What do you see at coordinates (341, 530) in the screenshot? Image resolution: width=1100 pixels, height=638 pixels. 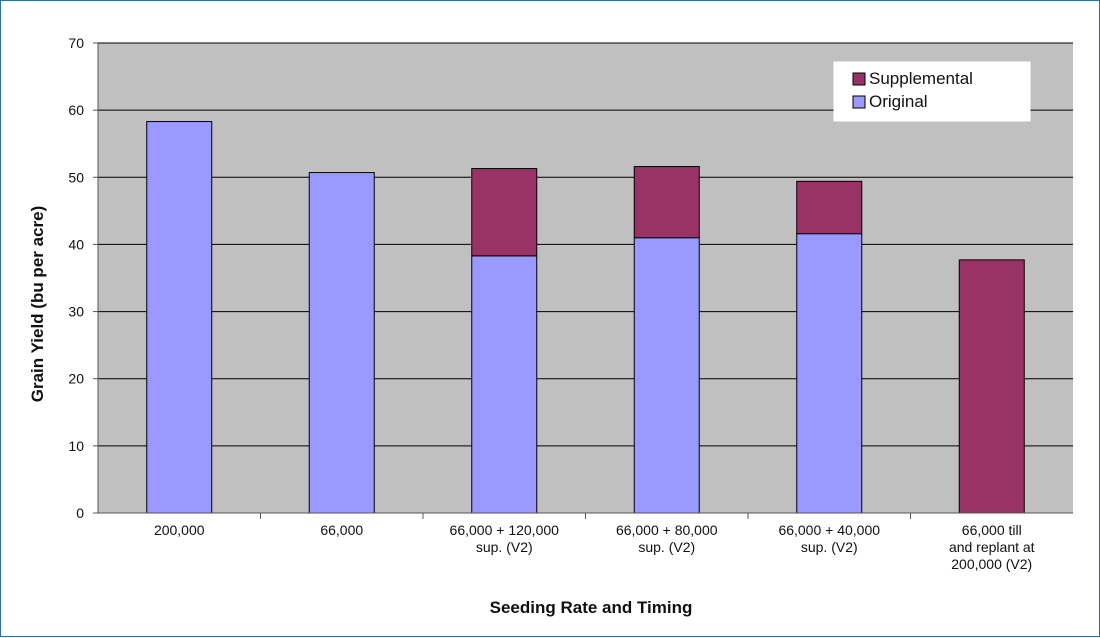 I see `x-tick-label: 66,000` at bounding box center [341, 530].